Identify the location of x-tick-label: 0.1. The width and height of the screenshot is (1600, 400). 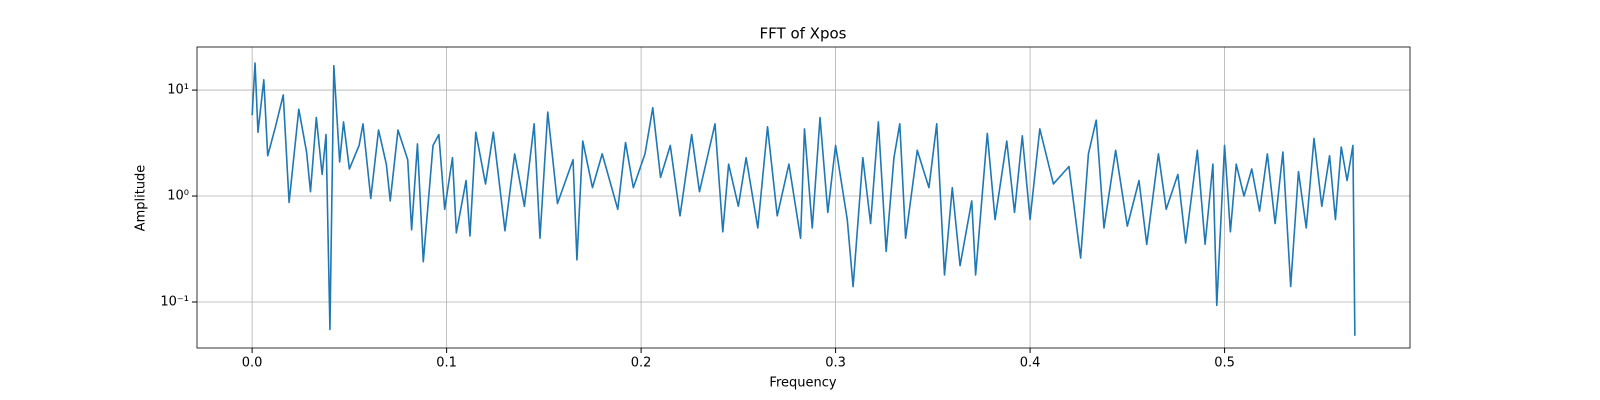
(446, 363).